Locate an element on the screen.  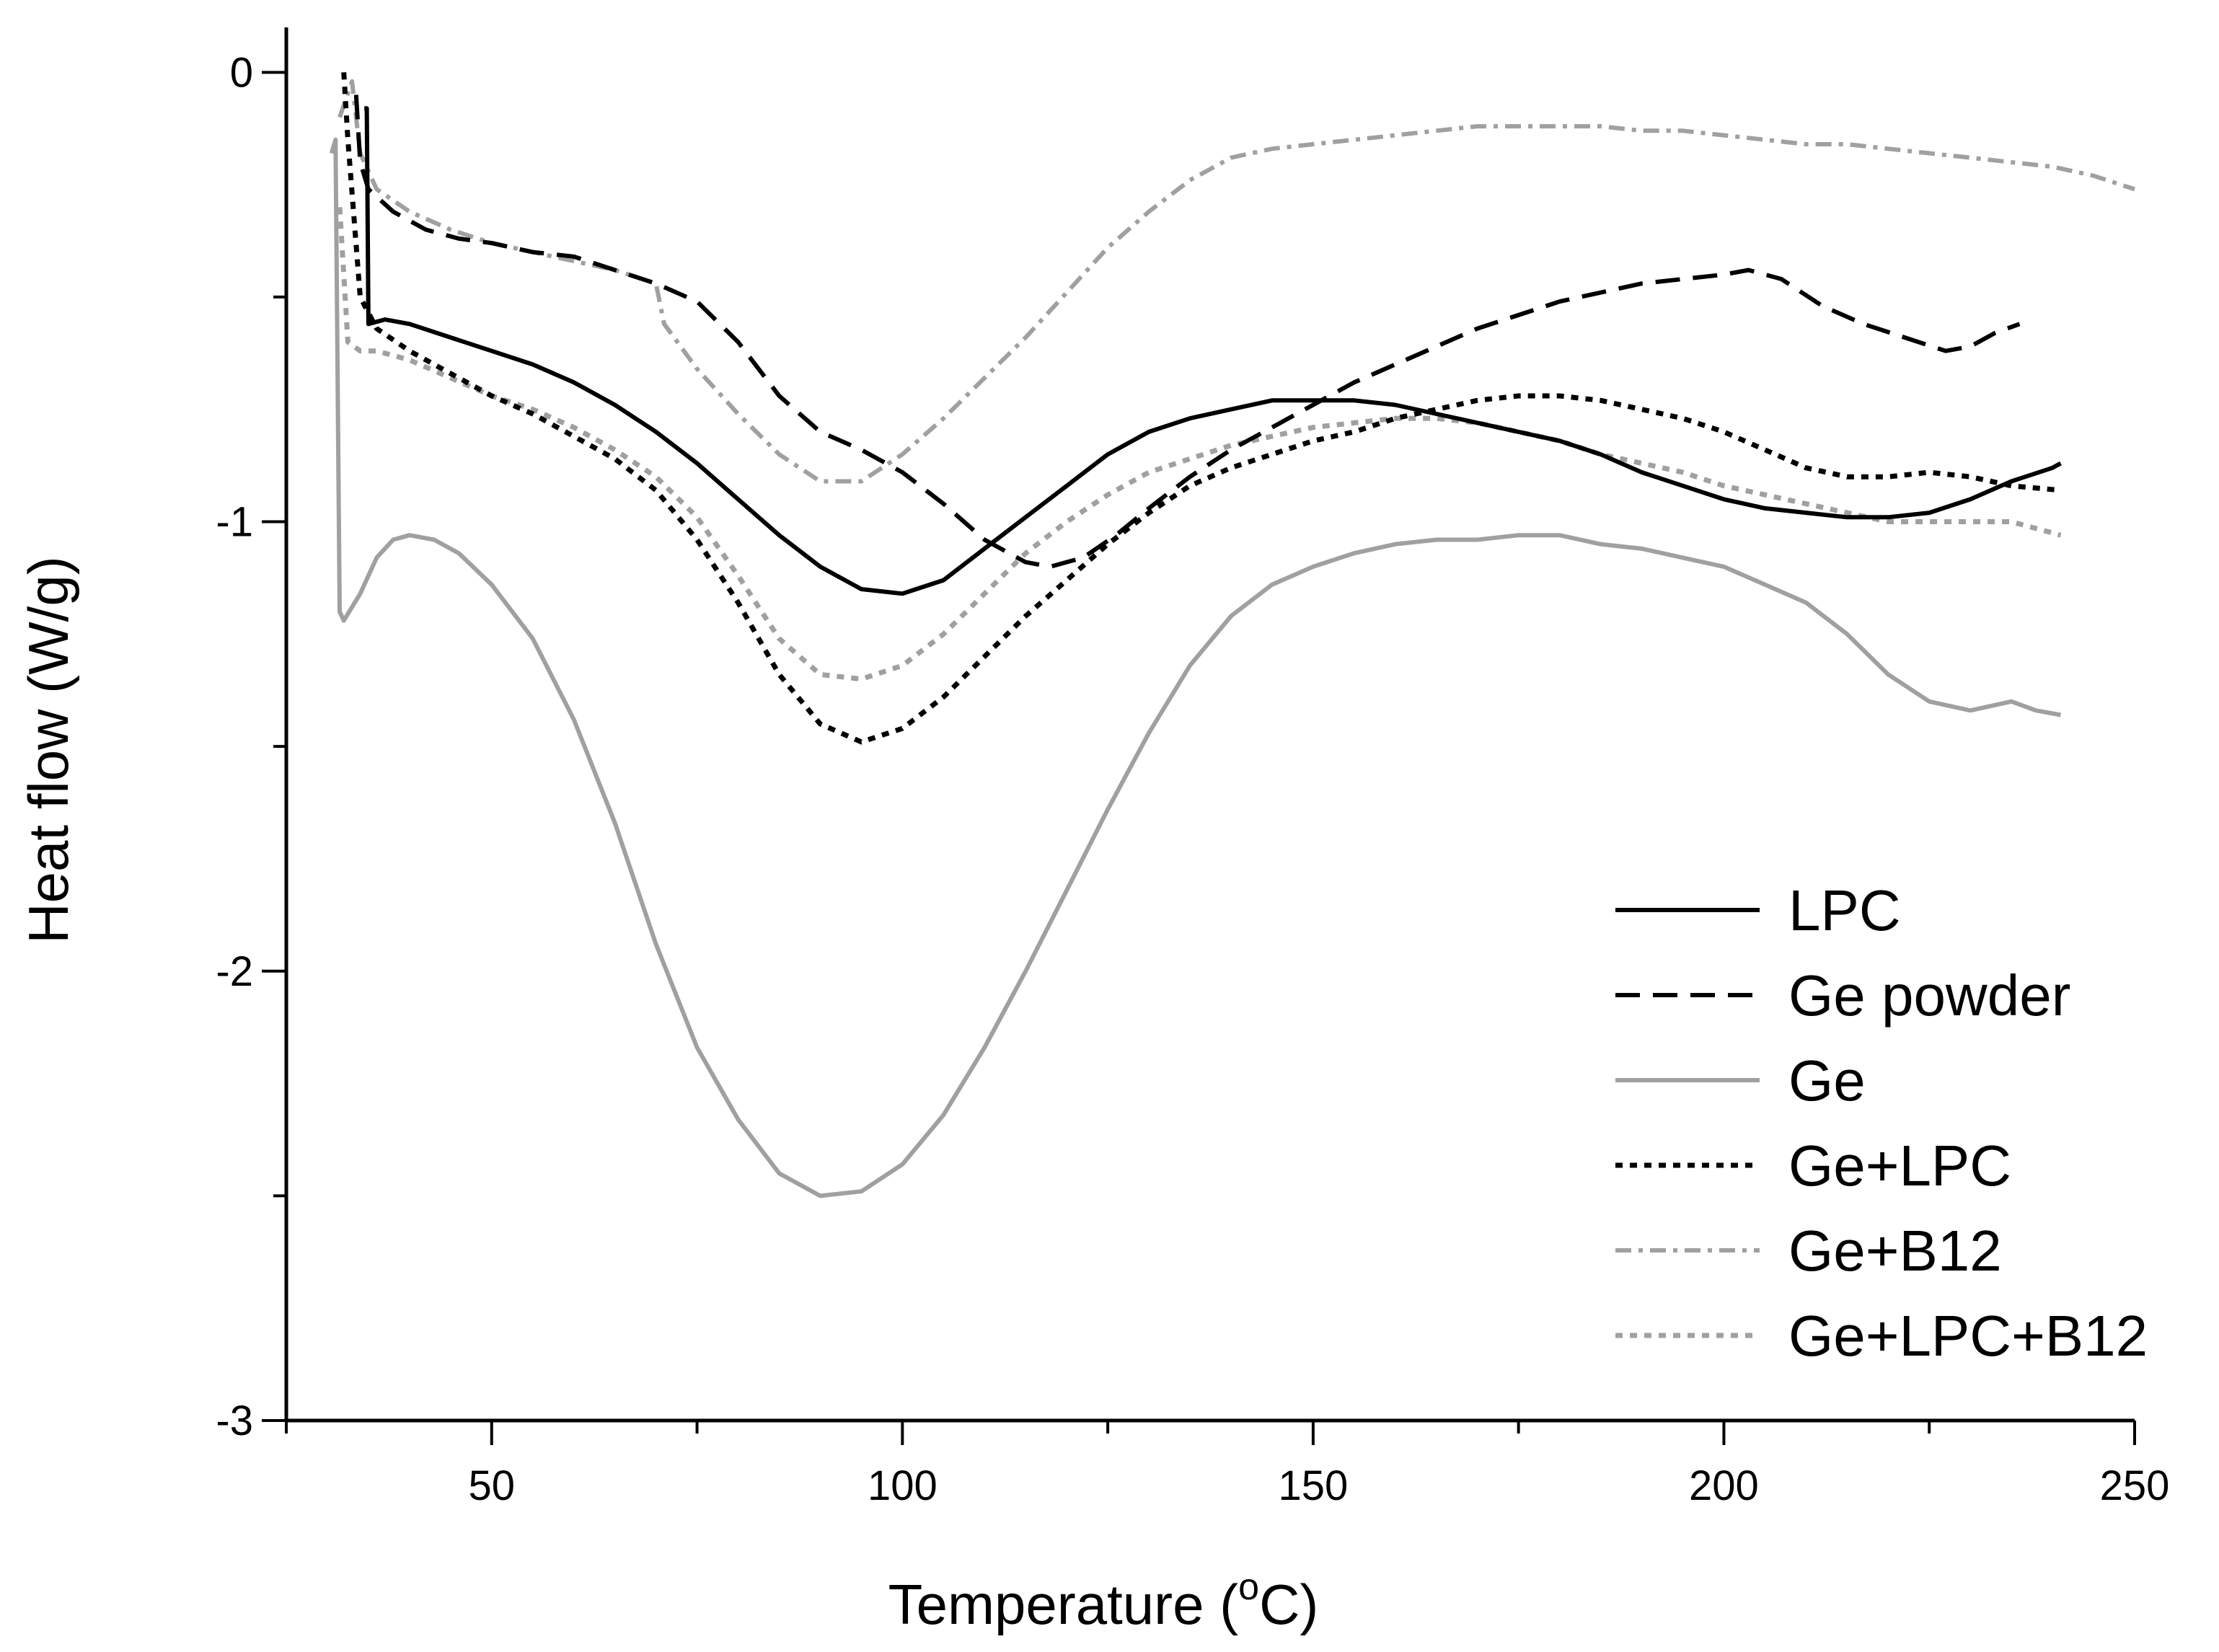
y-tick-label: -2 is located at coordinates (234, 972).